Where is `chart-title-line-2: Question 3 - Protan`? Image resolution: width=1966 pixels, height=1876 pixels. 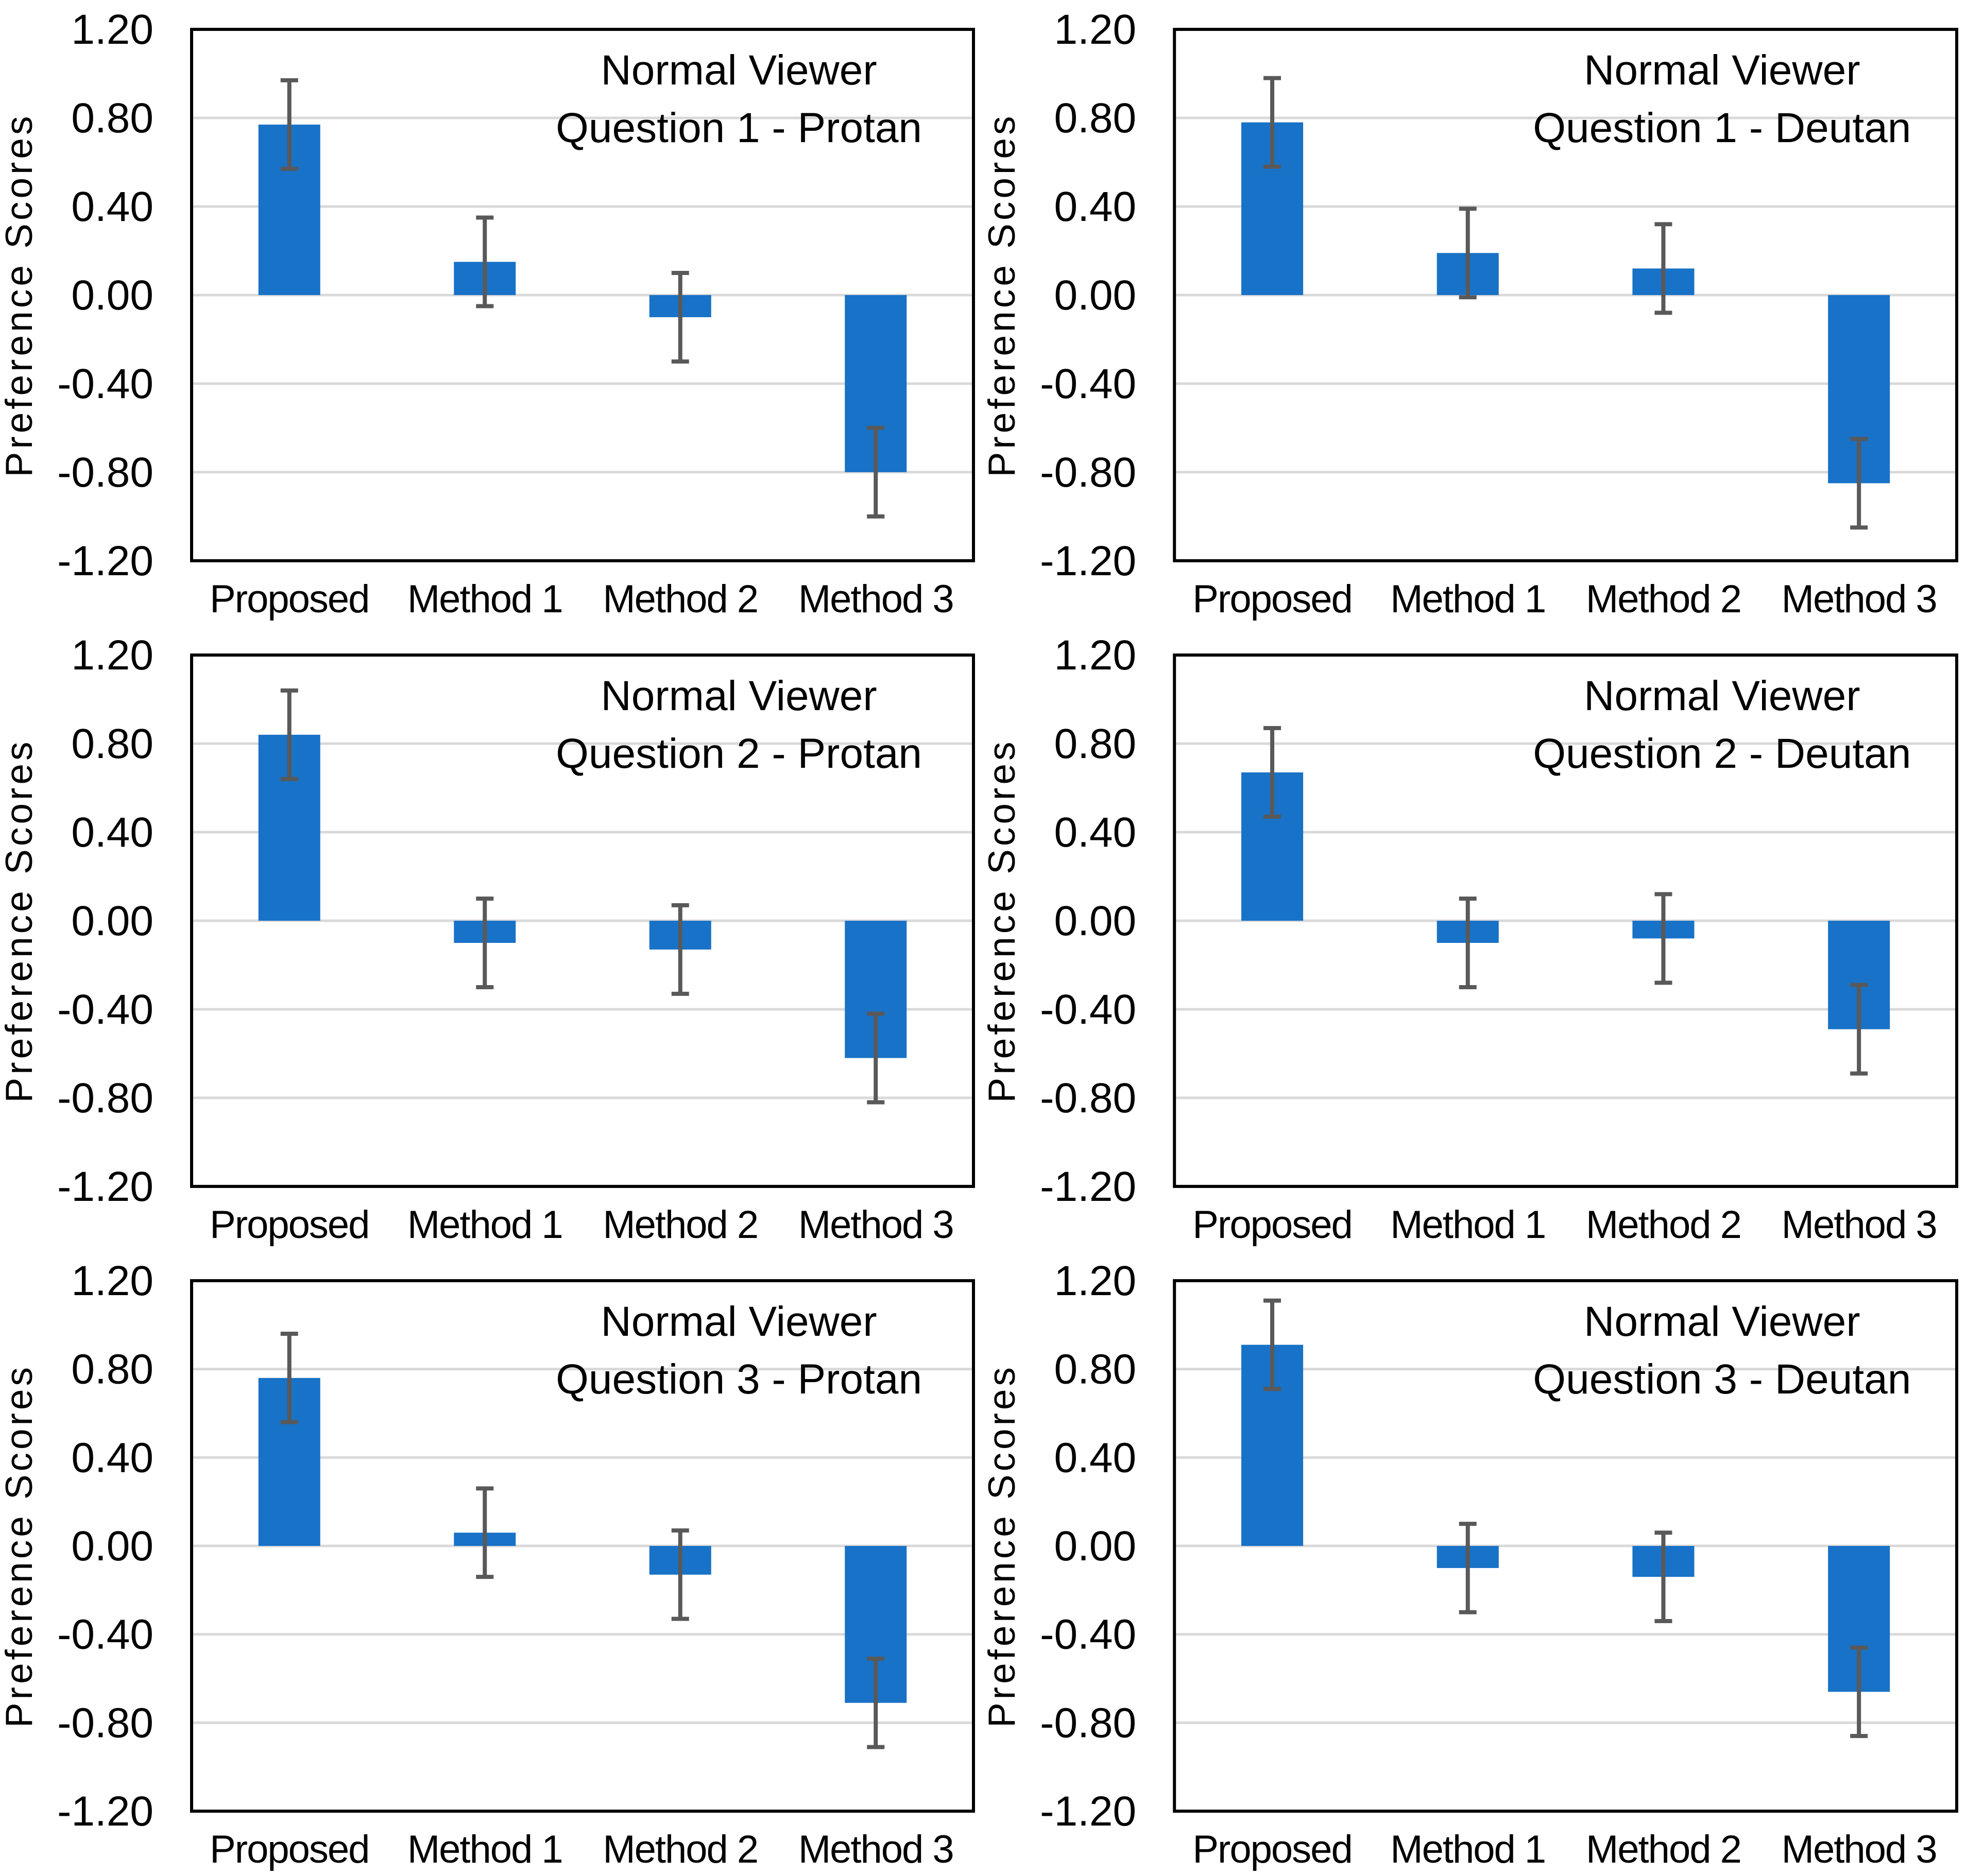 chart-title-line-2: Question 3 - Protan is located at coordinates (739, 1379).